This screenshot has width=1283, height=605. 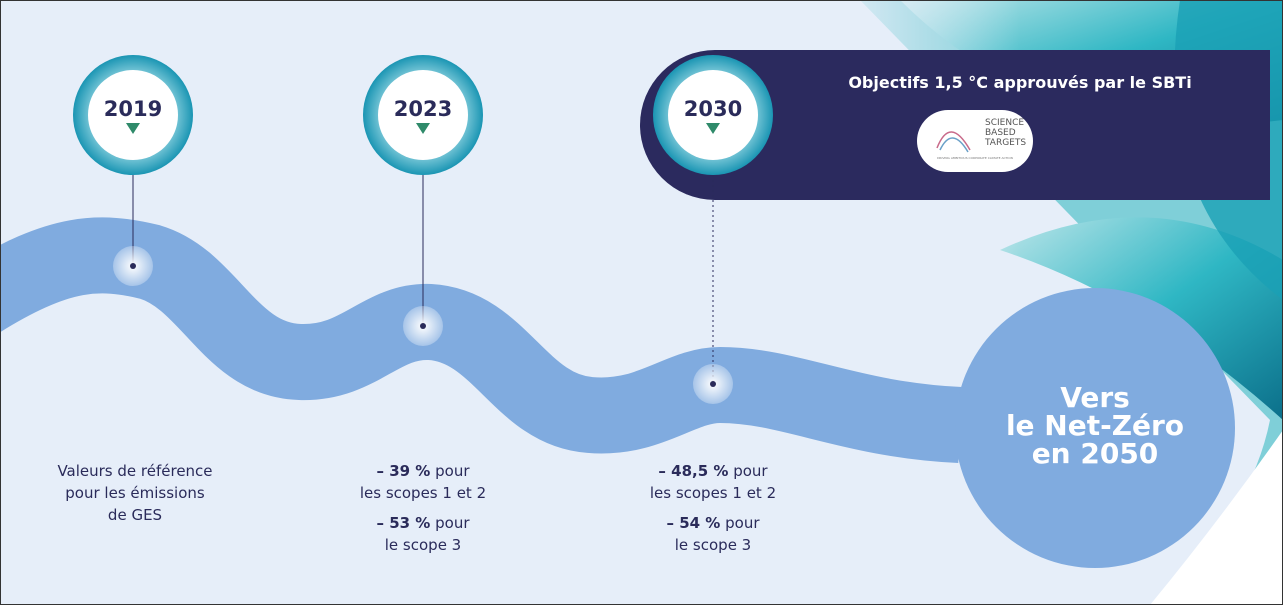 What do you see at coordinates (133, 108) in the screenshot?
I see `year: 2019` at bounding box center [133, 108].